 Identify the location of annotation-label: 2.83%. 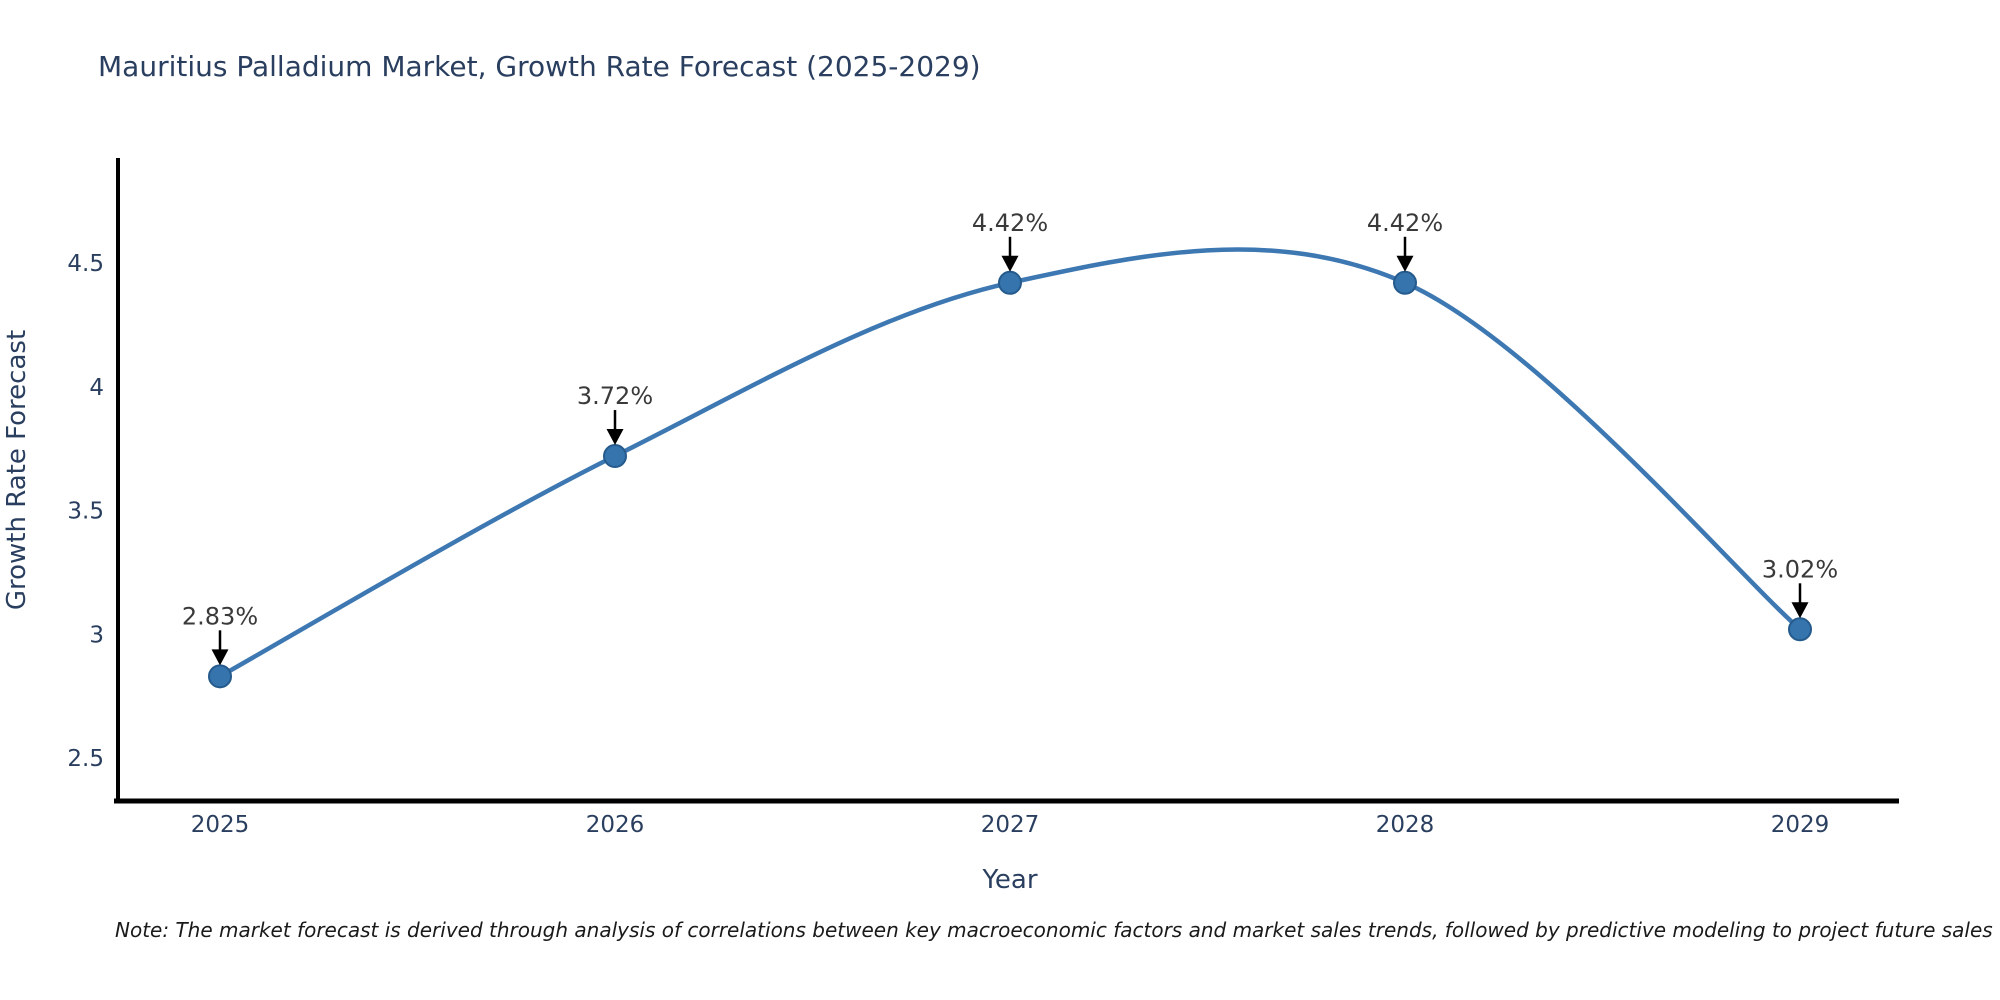
(220, 616).